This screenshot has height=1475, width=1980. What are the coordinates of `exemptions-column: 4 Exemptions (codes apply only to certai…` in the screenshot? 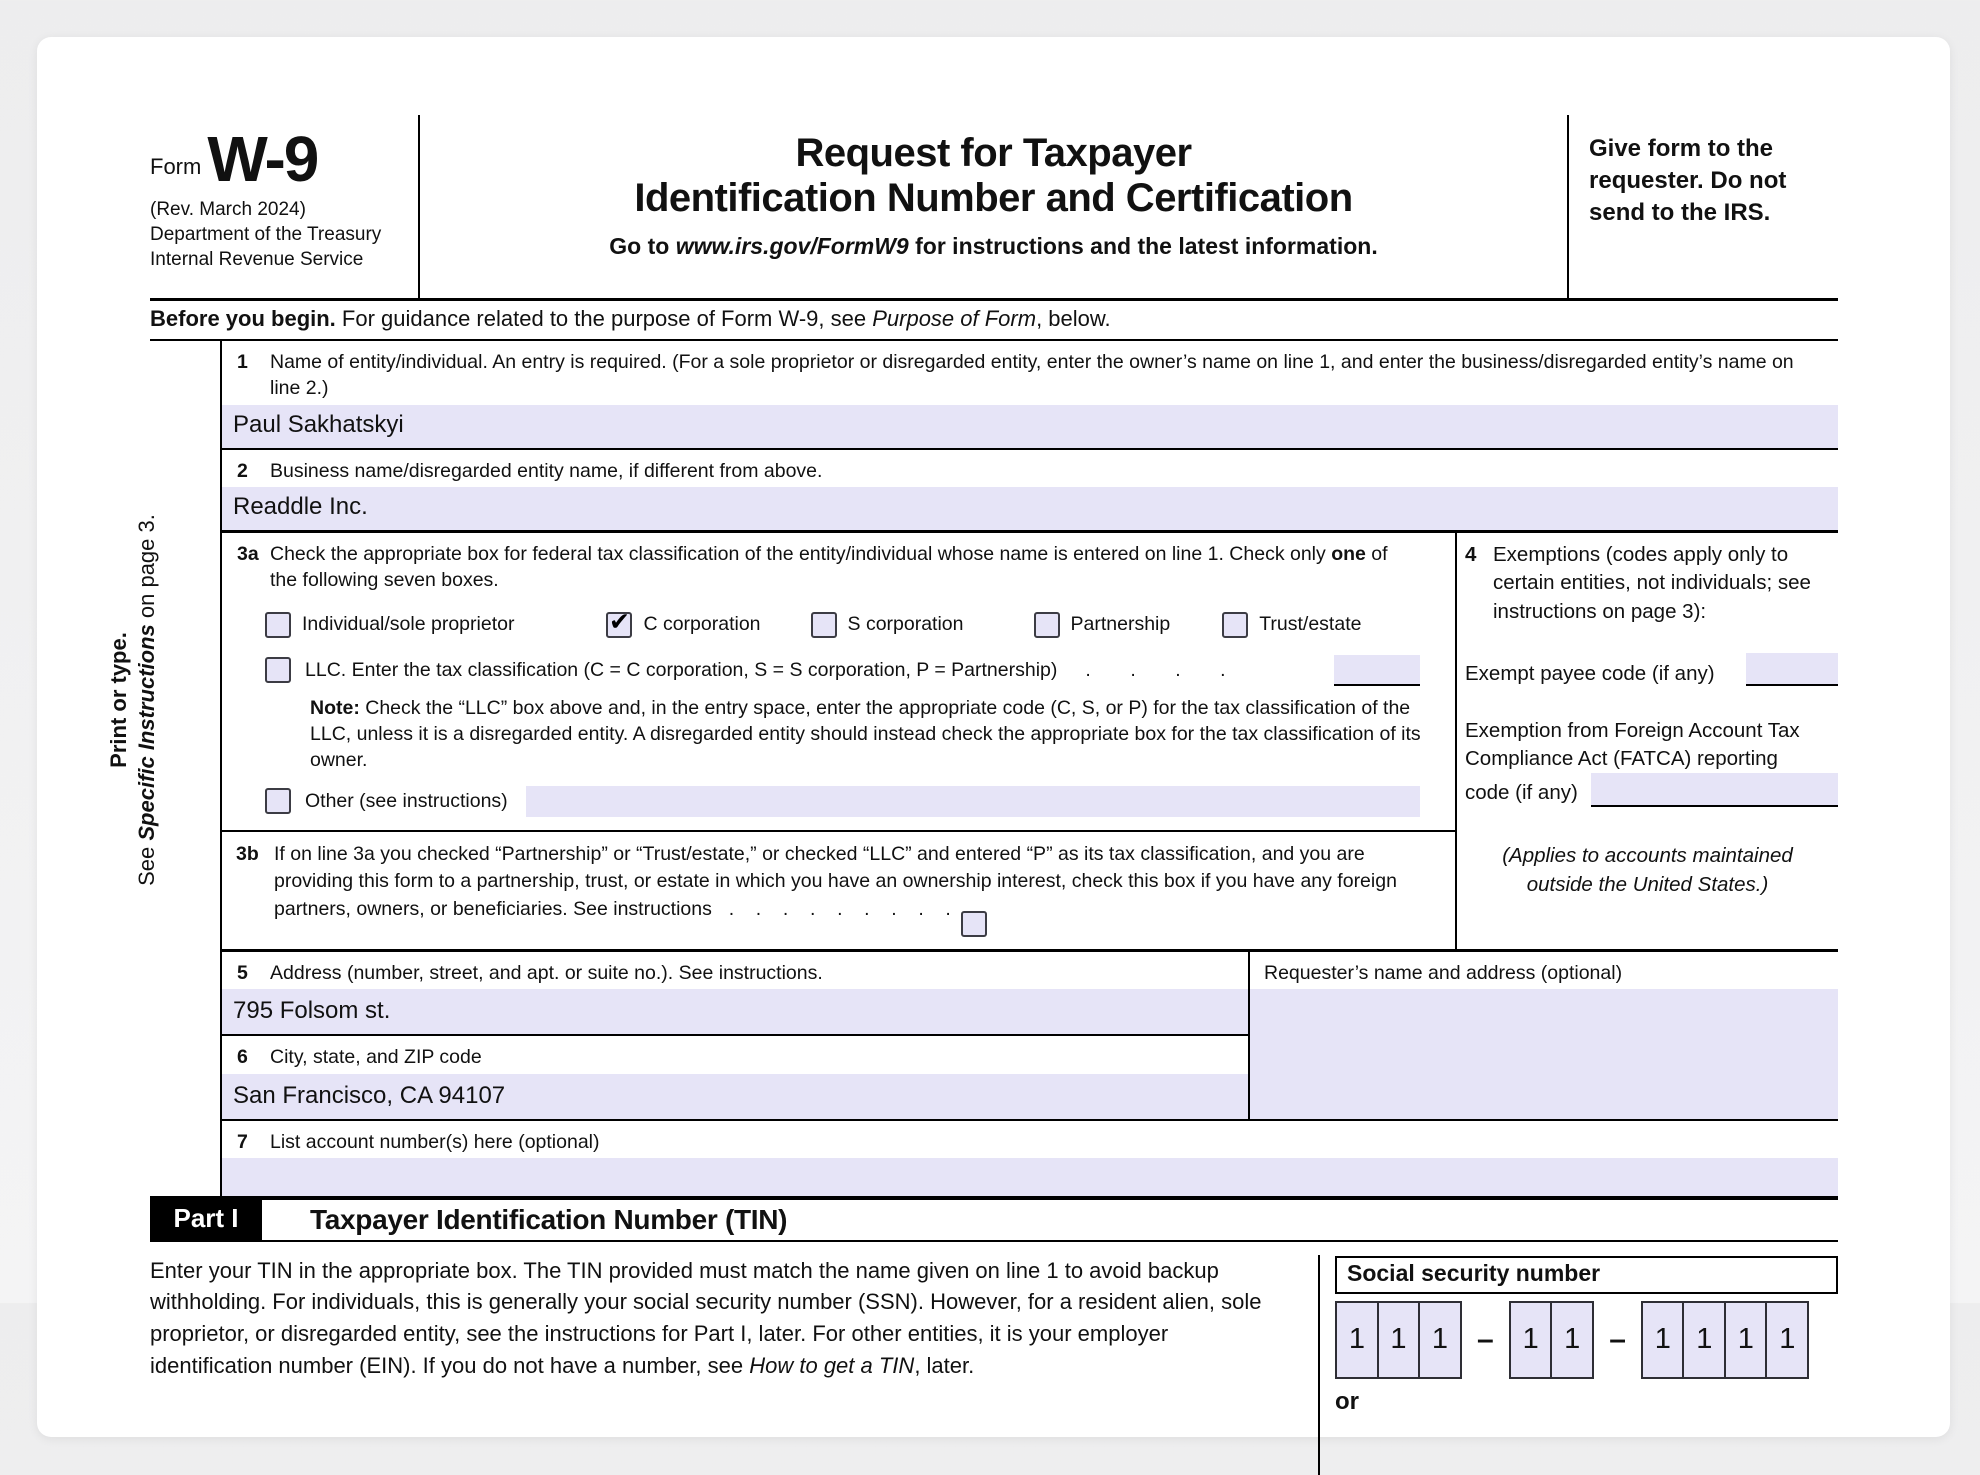 It's located at (1646, 740).